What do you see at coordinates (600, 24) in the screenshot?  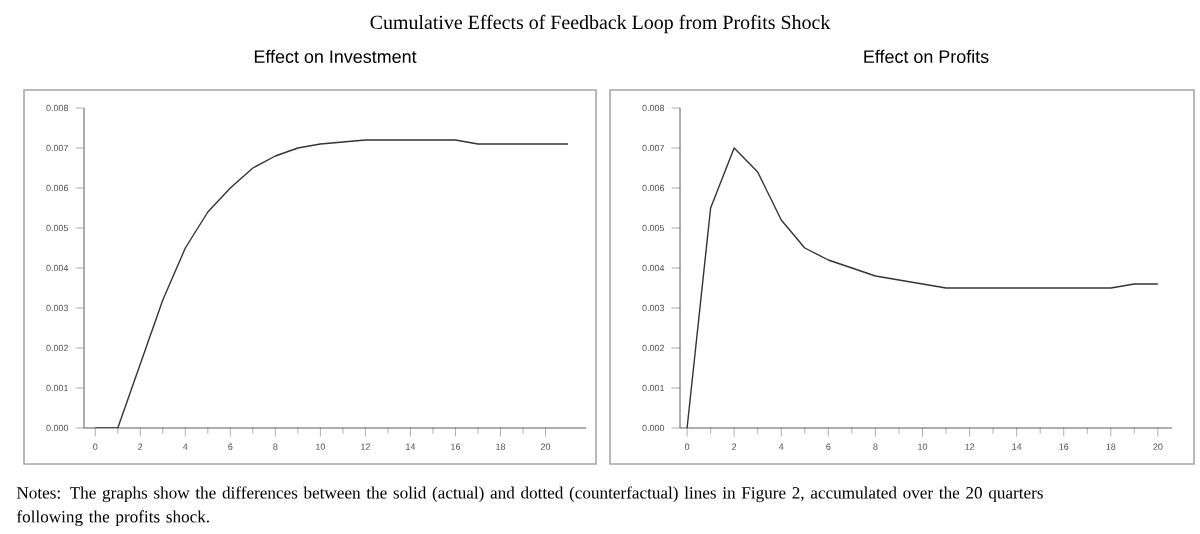 I see `text: Cumulative Effects of Feedback Loop from Profits Shock` at bounding box center [600, 24].